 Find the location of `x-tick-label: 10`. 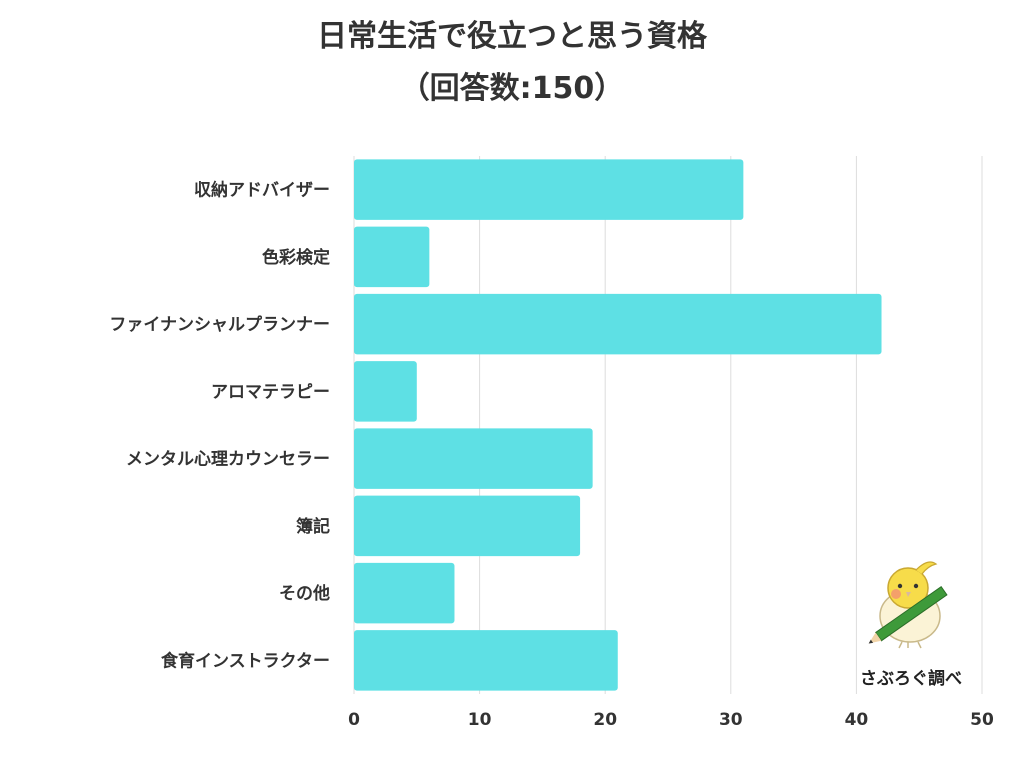

x-tick-label: 10 is located at coordinates (480, 720).